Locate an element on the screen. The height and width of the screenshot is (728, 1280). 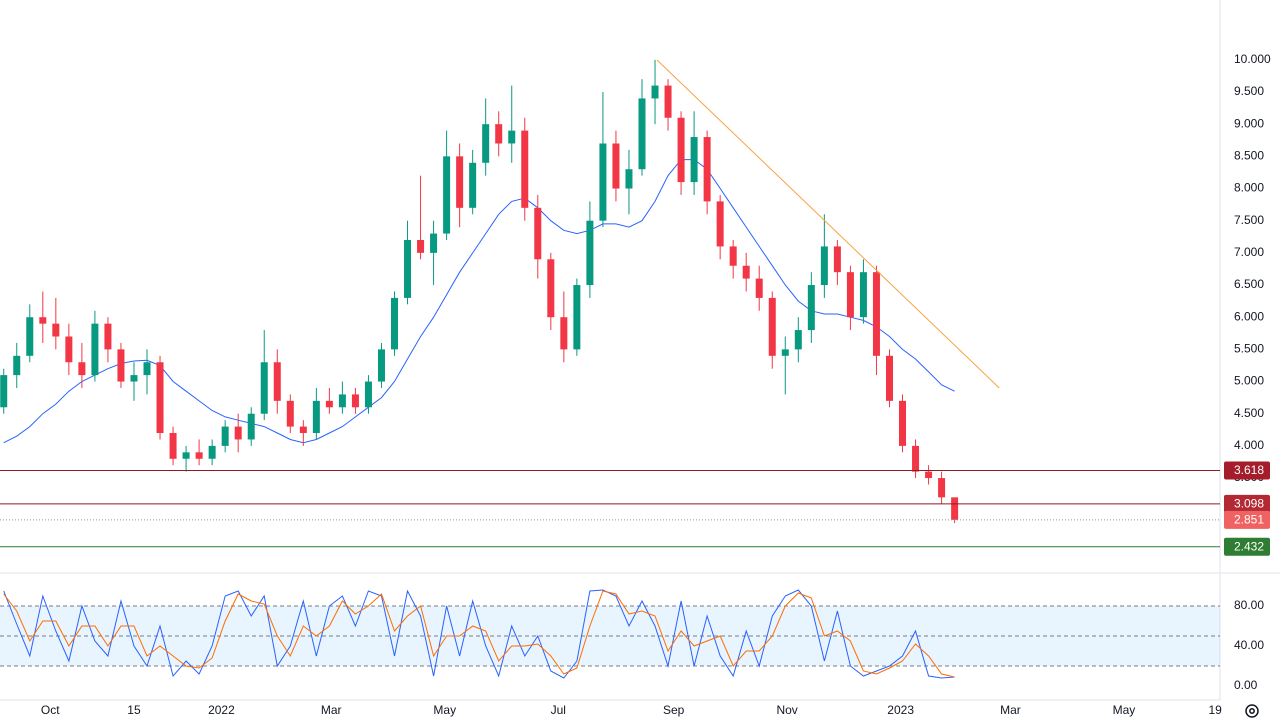
y-tick-label: 8.500 is located at coordinates (1249, 156).